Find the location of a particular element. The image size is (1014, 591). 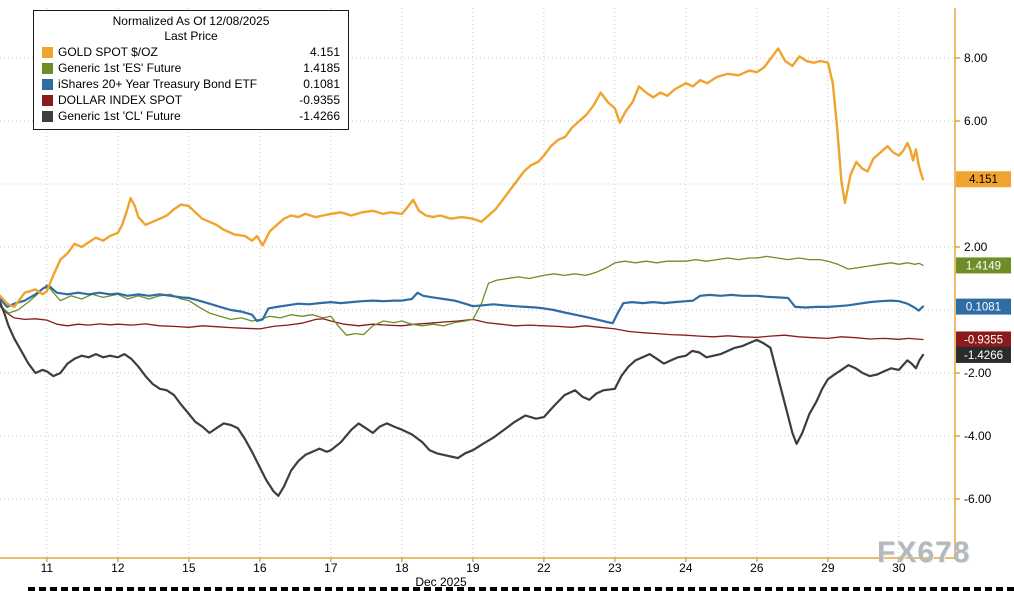

legend-value: -0.9355 is located at coordinates (319, 100).